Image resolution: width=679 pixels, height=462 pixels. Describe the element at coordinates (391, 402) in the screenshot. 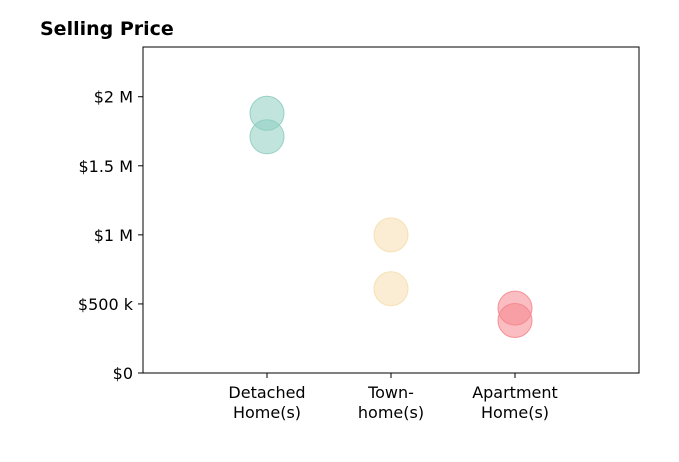

I see `x-tick-label-1: Town-home(s)` at that location.